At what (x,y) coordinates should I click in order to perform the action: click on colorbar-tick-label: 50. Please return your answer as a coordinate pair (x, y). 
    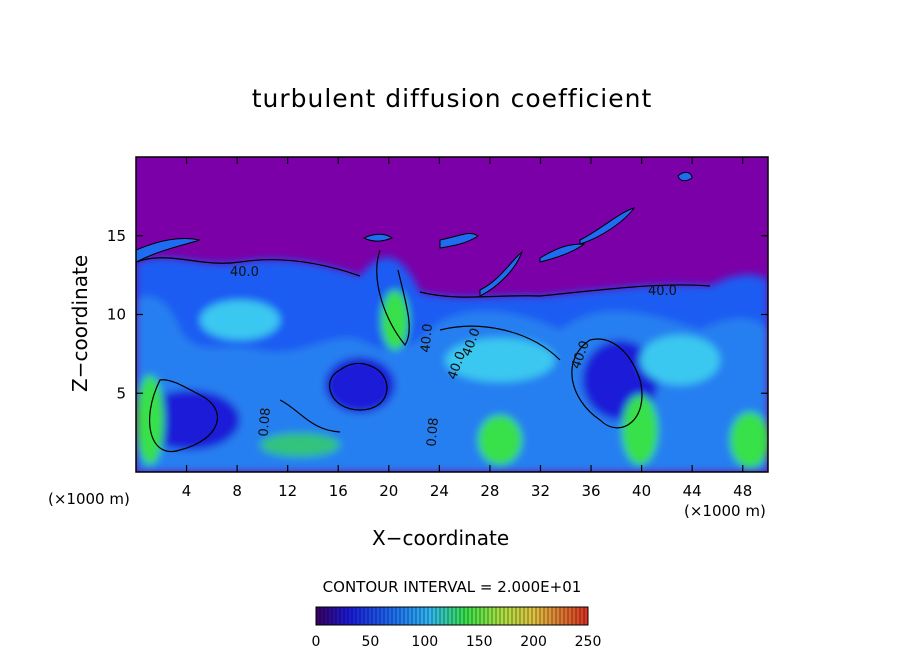
    Looking at the image, I should click on (370, 642).